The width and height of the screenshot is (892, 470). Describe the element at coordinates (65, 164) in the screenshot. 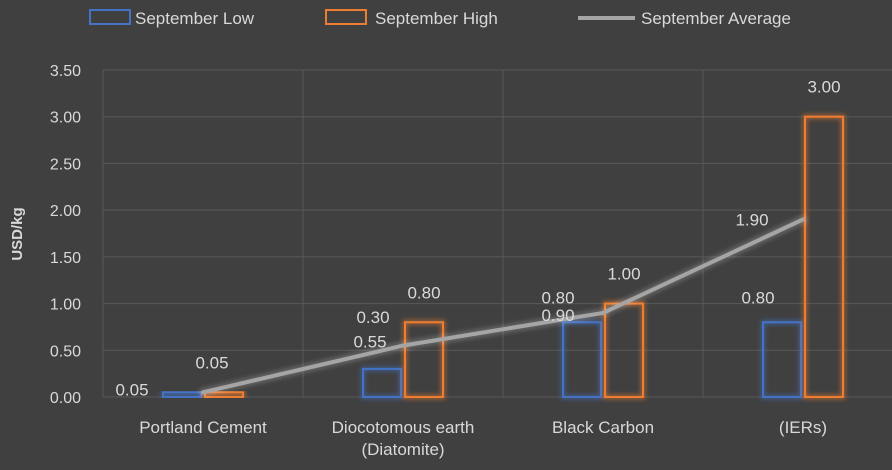

I see `y-tick-label: 2.50` at that location.